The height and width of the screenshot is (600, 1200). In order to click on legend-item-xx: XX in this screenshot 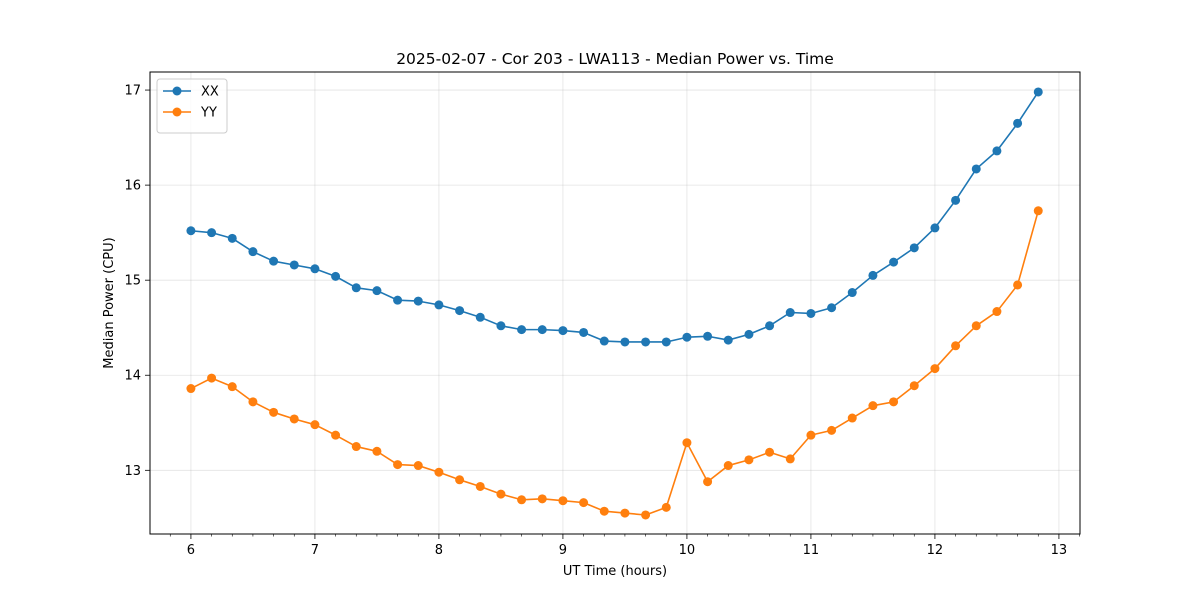, I will do `click(191, 92)`.